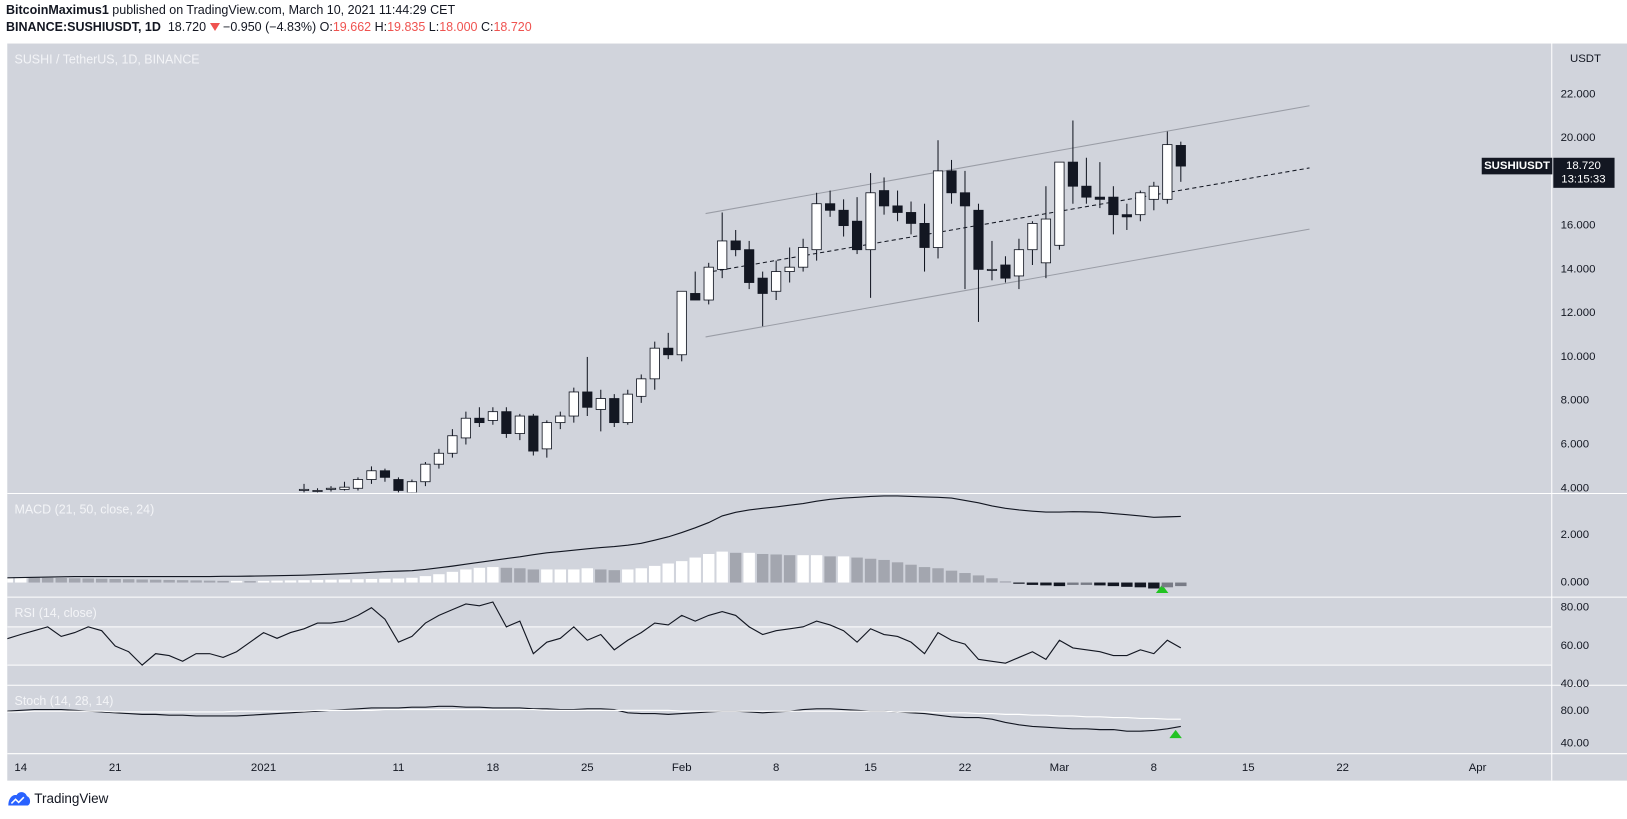 The width and height of the screenshot is (1627, 819). What do you see at coordinates (1578, 138) in the screenshot?
I see `y-tick-label: 20.000` at bounding box center [1578, 138].